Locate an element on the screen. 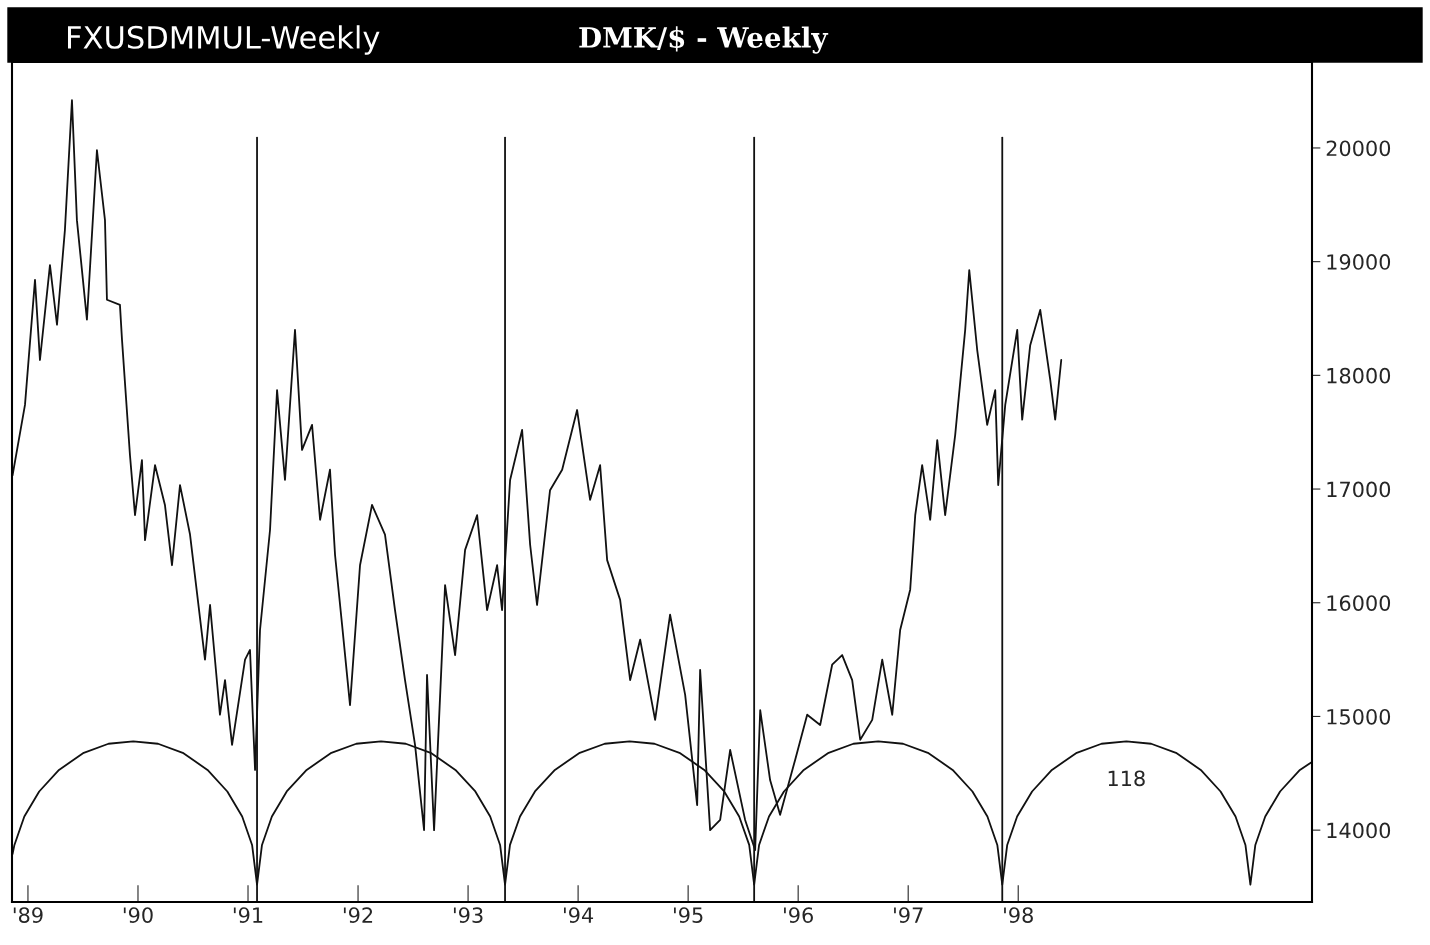 The image size is (1430, 945). x-tick-label: '91 is located at coordinates (248, 915).